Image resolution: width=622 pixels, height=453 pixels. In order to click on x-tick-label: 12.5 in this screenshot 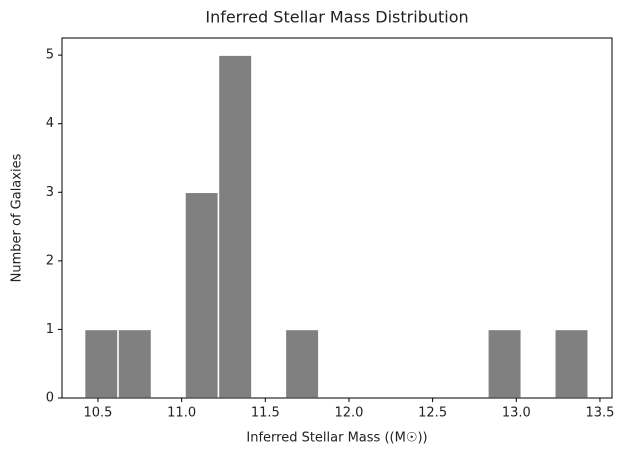, I will do `click(432, 413)`.